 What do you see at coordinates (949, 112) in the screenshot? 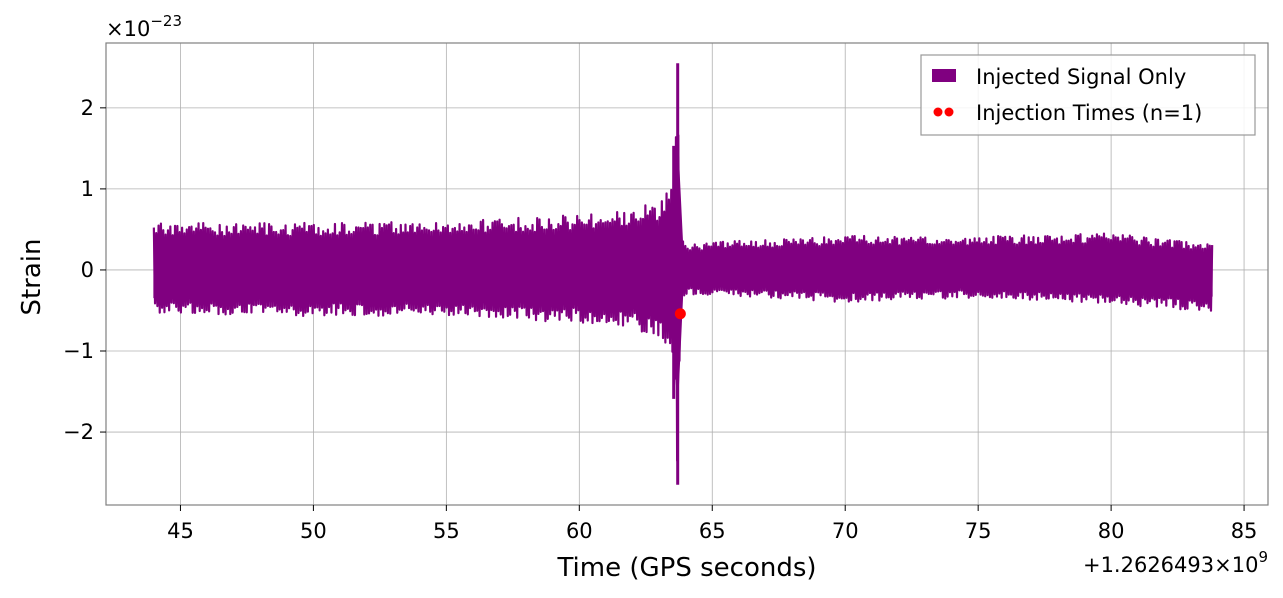
I see `legend-marker-injection-right` at bounding box center [949, 112].